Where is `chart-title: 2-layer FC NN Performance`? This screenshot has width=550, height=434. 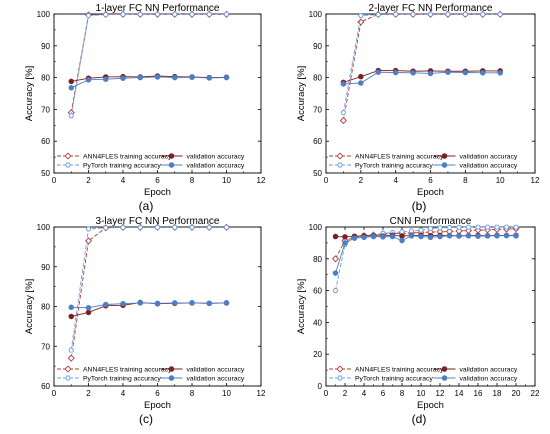 chart-title: 2-layer FC NN Performance is located at coordinates (431, 8).